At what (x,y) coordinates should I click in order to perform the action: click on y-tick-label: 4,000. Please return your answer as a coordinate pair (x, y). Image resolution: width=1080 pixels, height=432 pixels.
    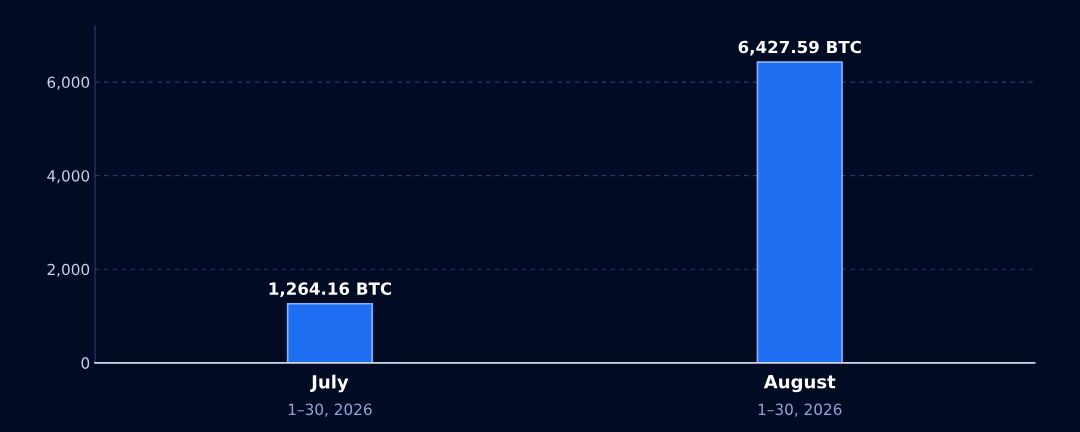
    Looking at the image, I should click on (68, 177).